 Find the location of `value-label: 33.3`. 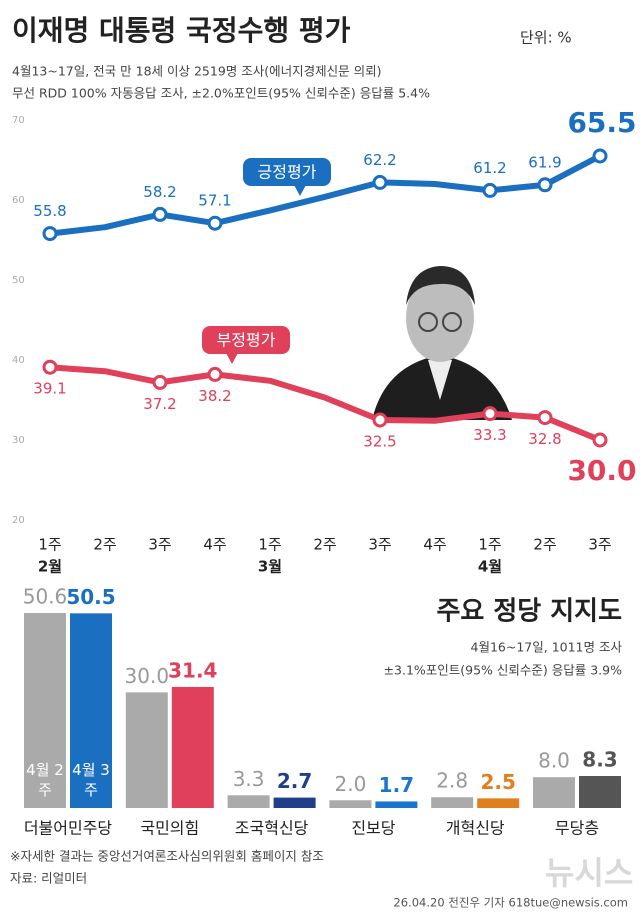

value-label: 33.3 is located at coordinates (489, 435).